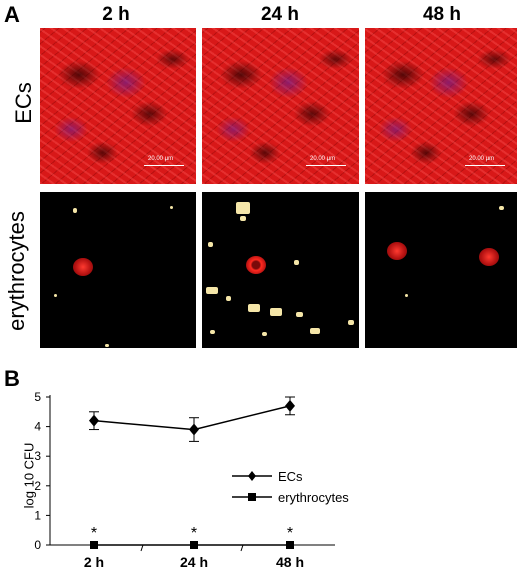  What do you see at coordinates (23, 103) in the screenshot?
I see `row-label-ecs: ECs` at bounding box center [23, 103].